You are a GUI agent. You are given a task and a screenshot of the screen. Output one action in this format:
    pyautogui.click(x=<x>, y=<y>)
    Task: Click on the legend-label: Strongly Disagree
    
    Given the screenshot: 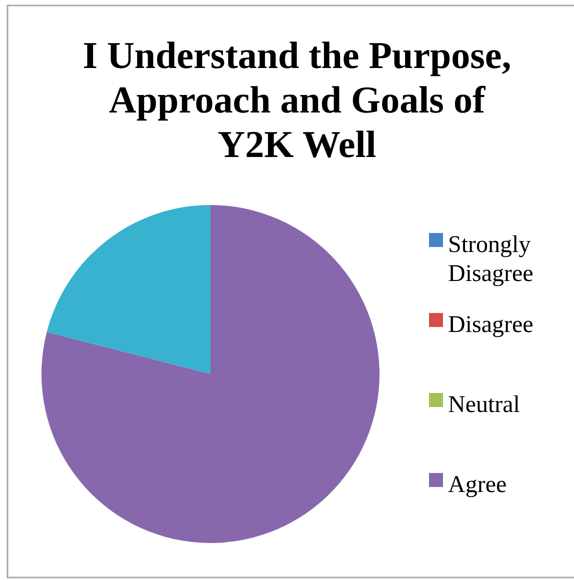 What is the action you would take?
    pyautogui.click(x=491, y=259)
    